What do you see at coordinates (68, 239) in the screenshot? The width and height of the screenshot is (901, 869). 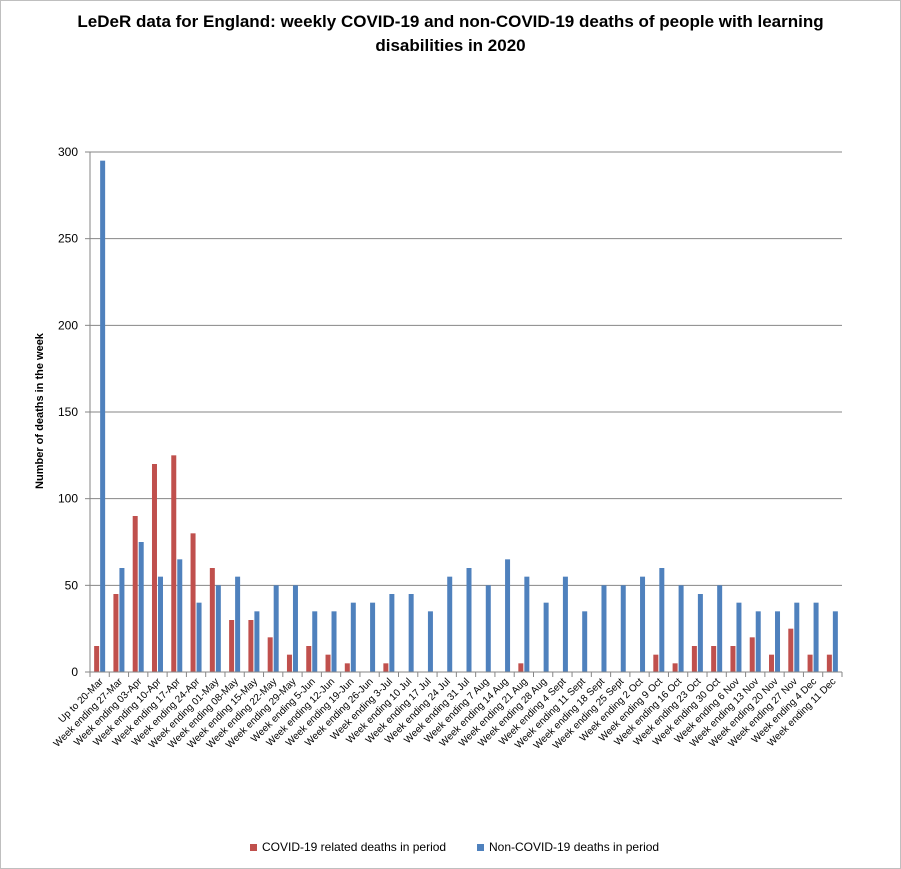 I see `y-tick-label: 250` at bounding box center [68, 239].